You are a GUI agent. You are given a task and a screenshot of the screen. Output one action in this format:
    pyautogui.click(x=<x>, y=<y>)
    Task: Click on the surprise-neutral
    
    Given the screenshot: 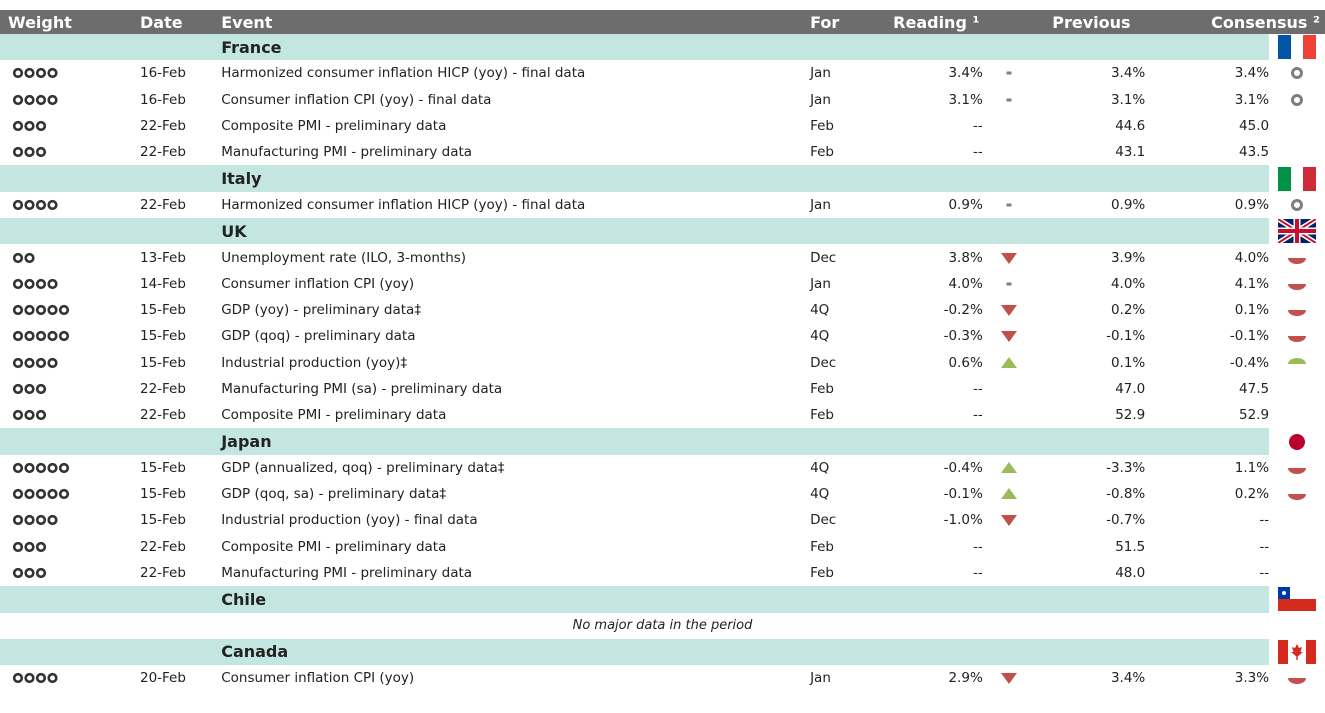 What is the action you would take?
    pyautogui.click(x=1297, y=99)
    